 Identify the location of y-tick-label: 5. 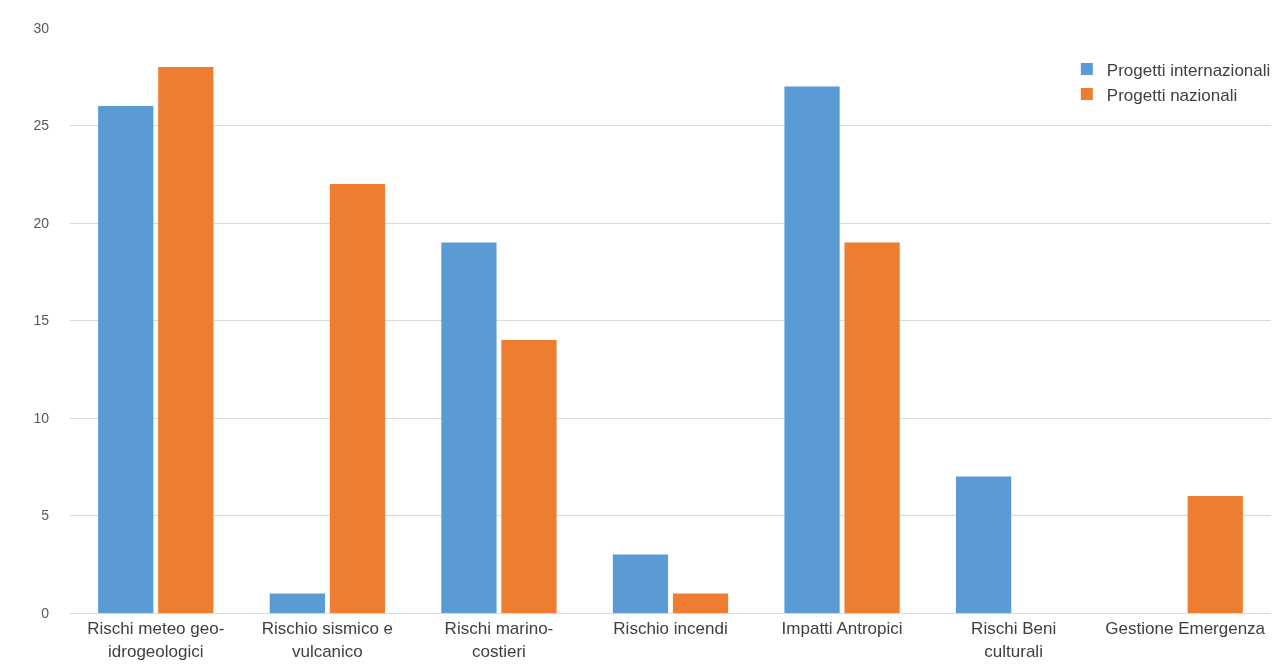
(45, 515).